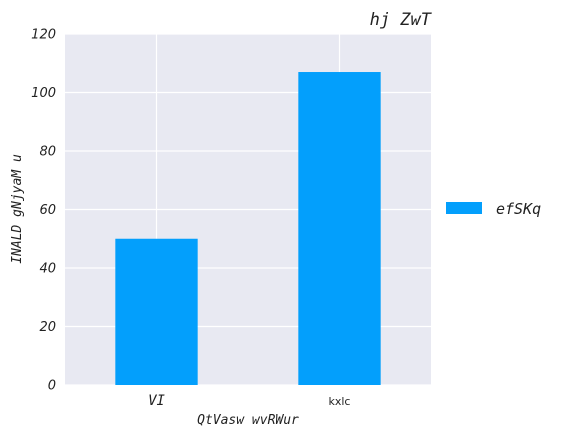 The width and height of the screenshot is (584, 438). I want to click on y-tick-label: 40, so click(47, 269).